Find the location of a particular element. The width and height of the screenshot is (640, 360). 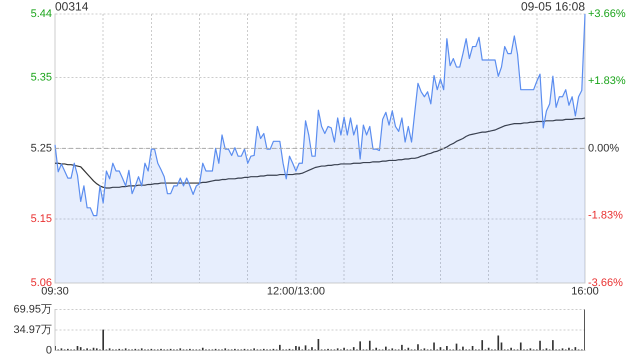

y2-tick-label: 0.00% is located at coordinates (604, 148).